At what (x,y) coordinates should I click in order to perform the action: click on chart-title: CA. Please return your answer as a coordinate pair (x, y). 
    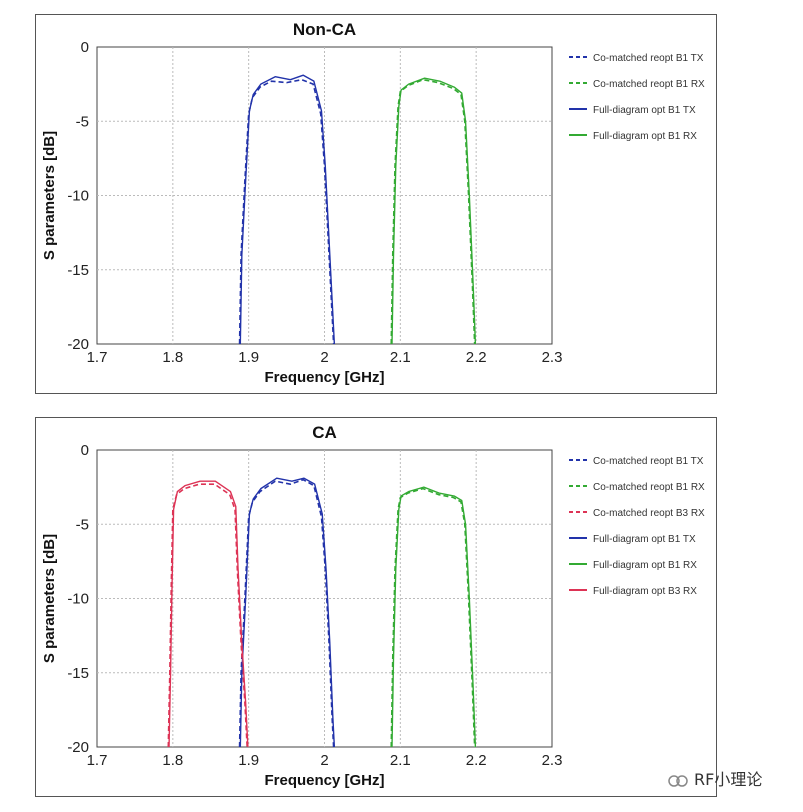
    Looking at the image, I should click on (324, 432).